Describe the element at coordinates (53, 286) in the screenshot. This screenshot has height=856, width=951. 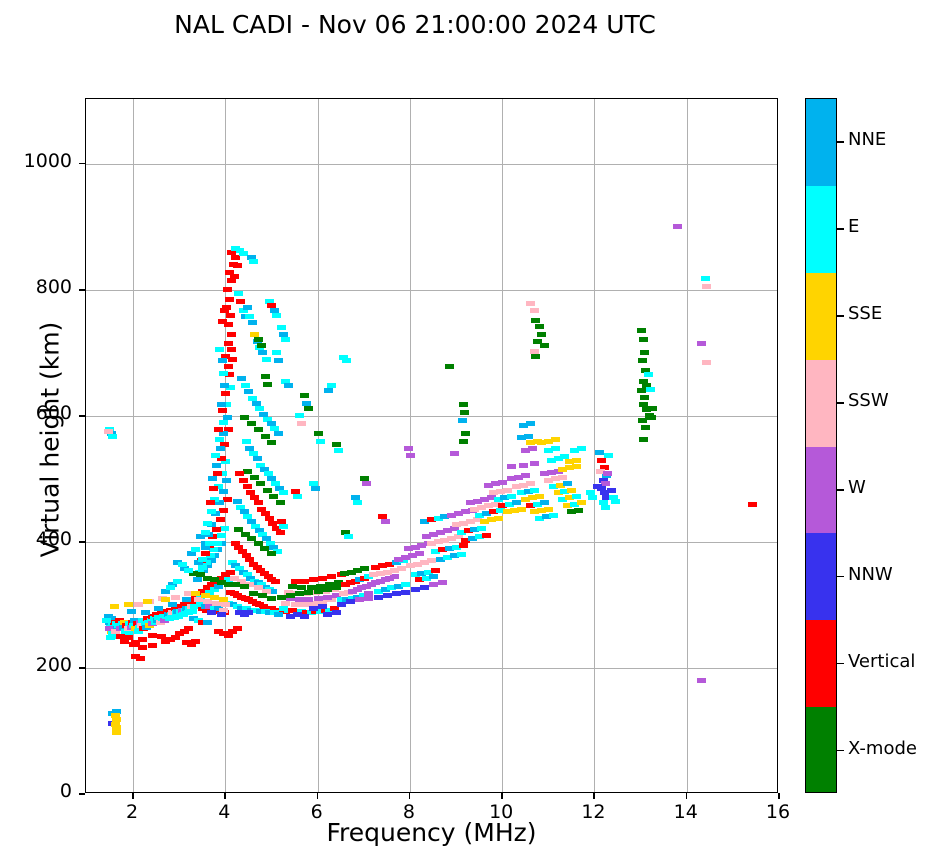
I see `y-tick-label: 800` at that location.